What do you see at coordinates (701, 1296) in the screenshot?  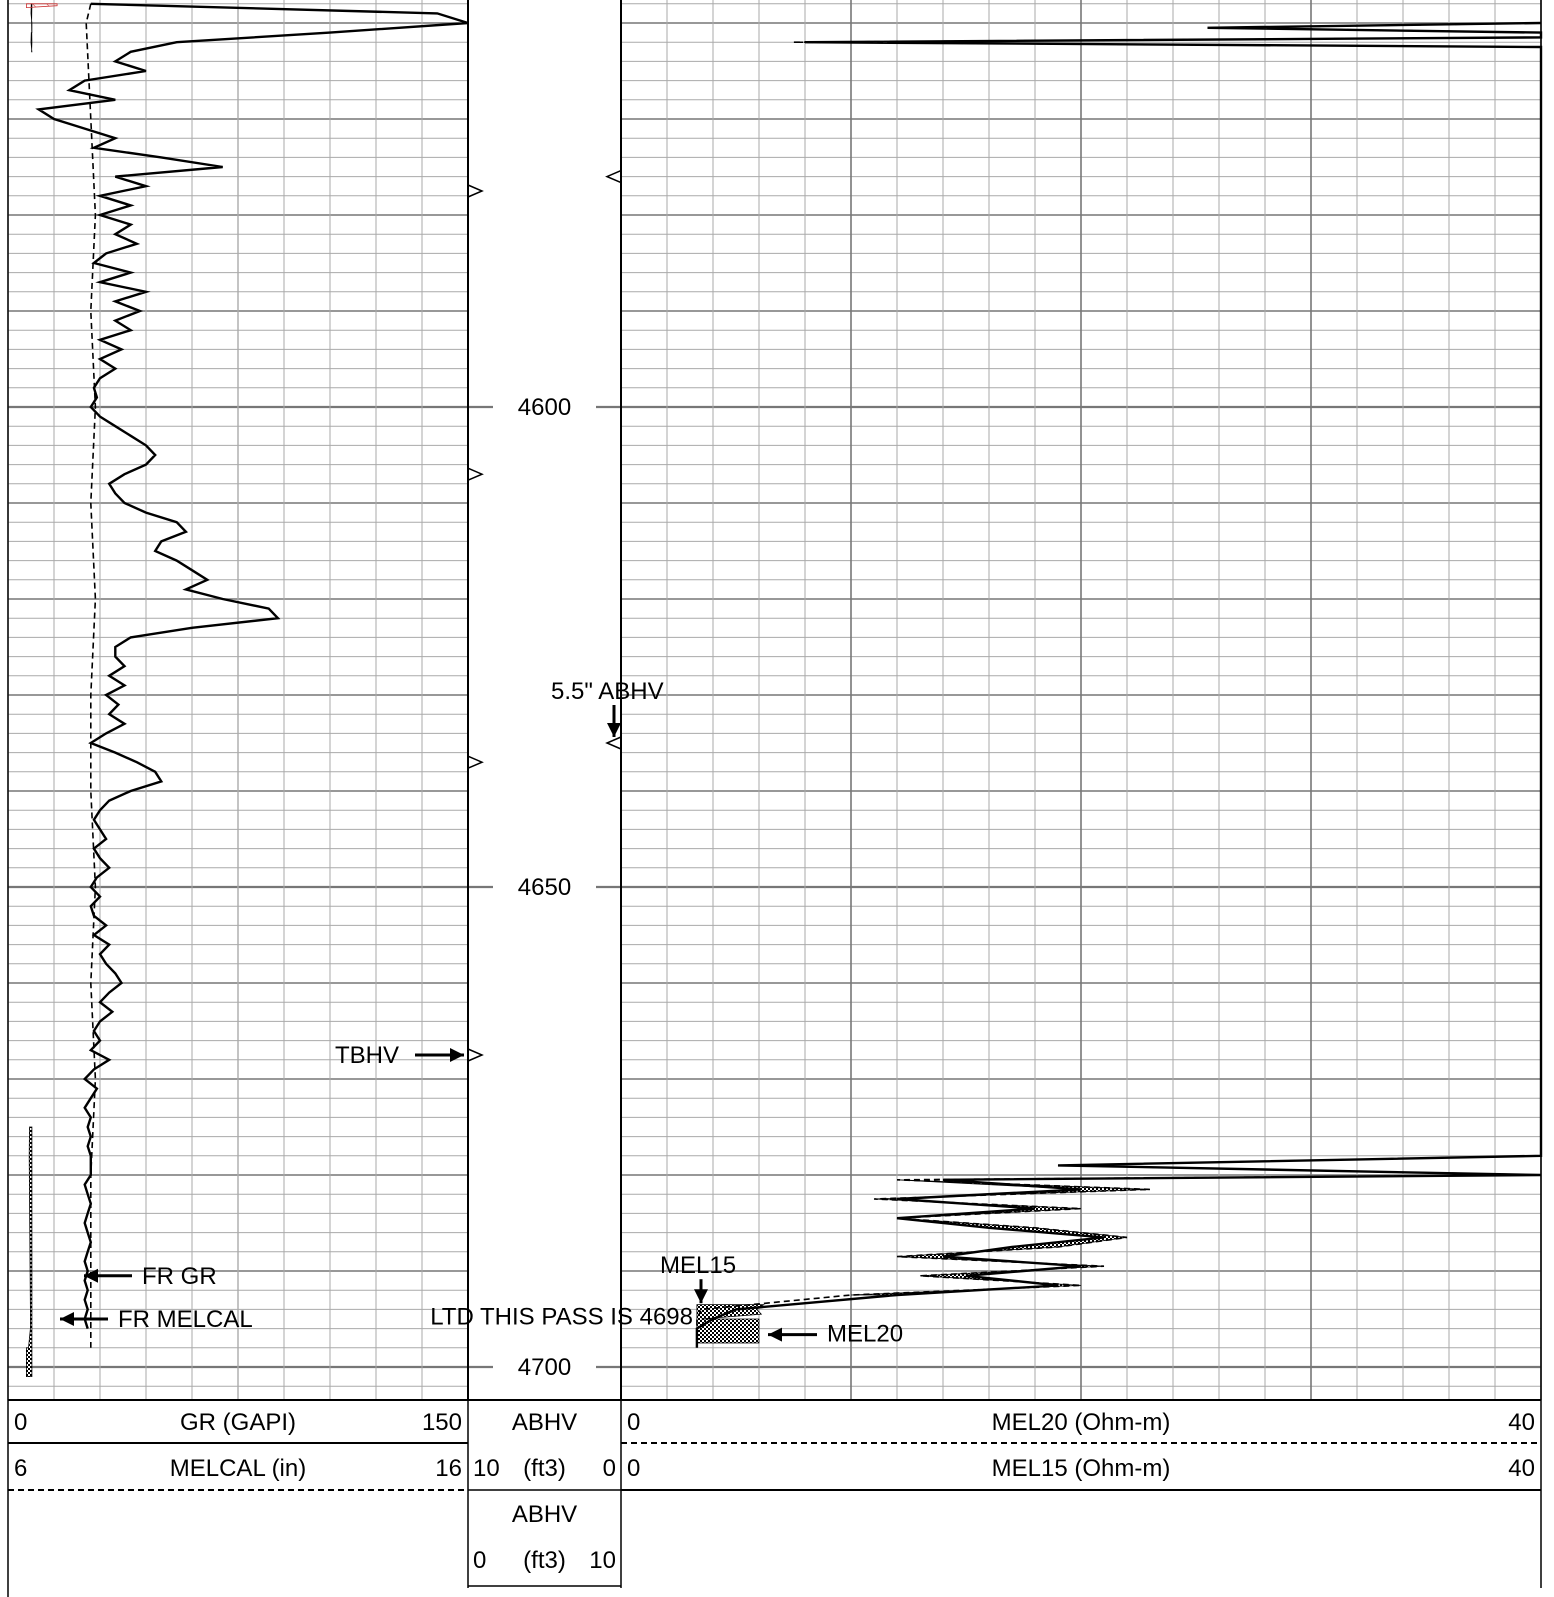 I see `annotation-mel15-arrow-head` at bounding box center [701, 1296].